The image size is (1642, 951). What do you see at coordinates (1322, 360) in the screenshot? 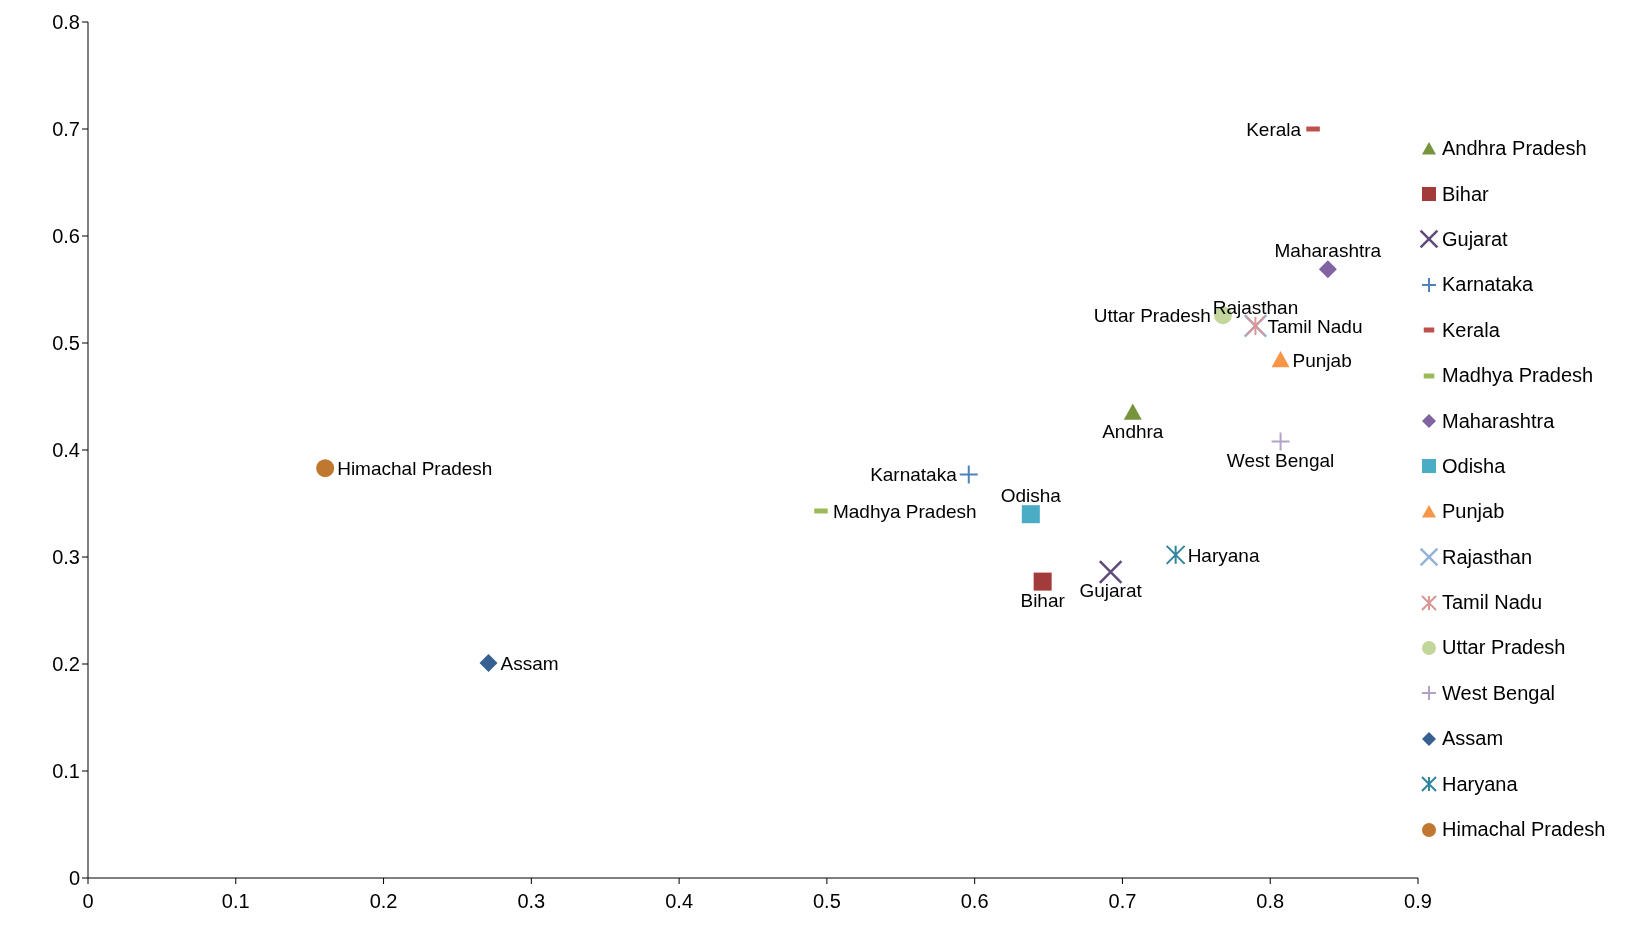
I see `annotation: Punjab` at bounding box center [1322, 360].